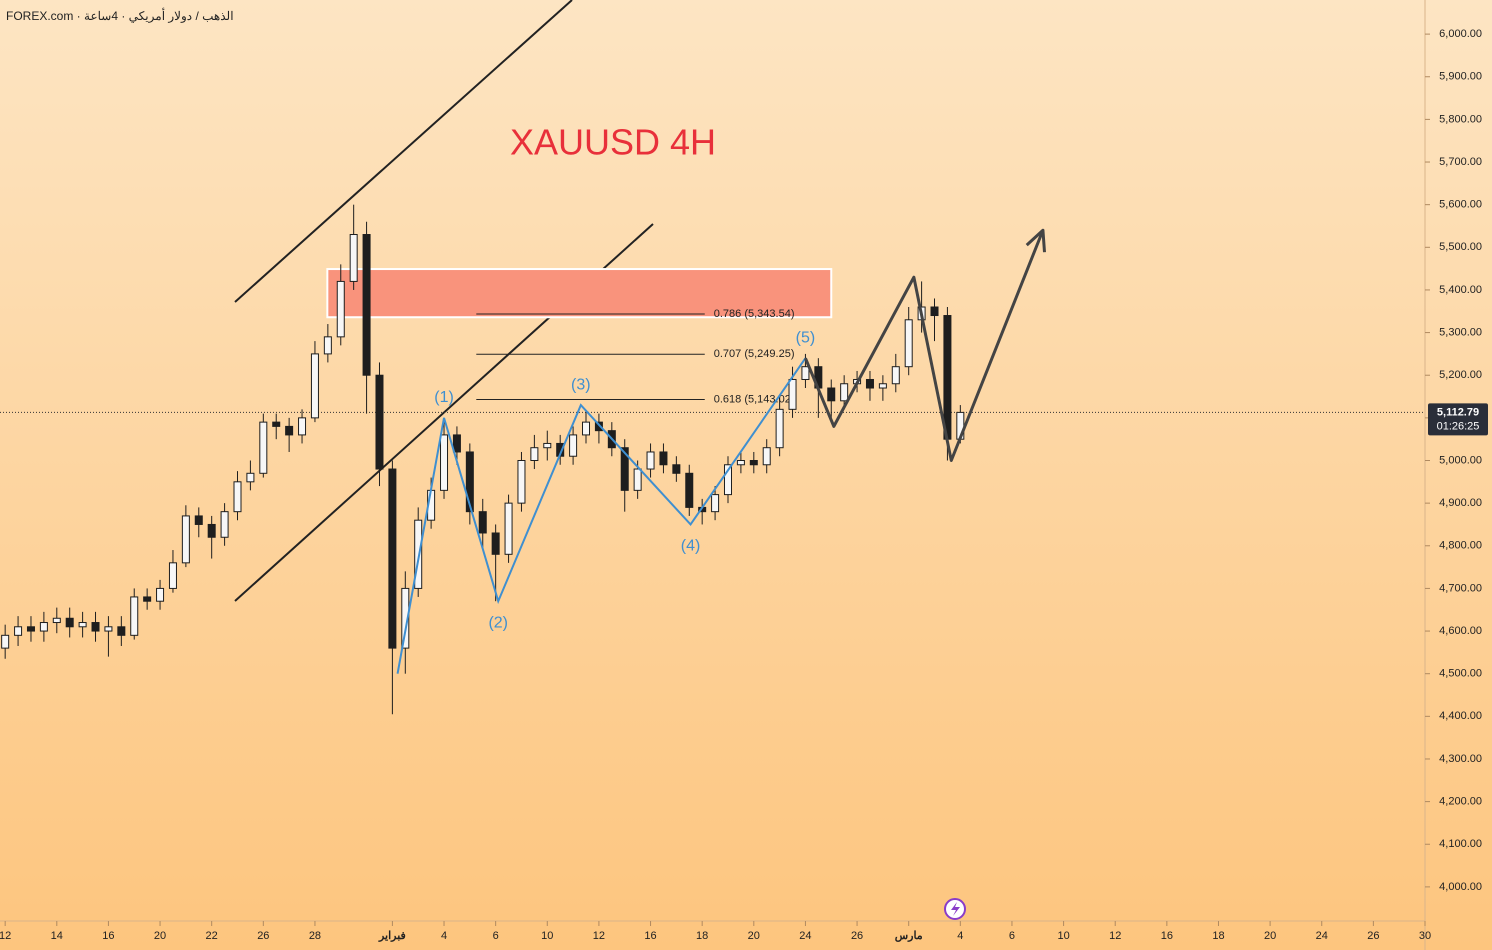  What do you see at coordinates (650, 936) in the screenshot?
I see `x-tick-label: 16` at bounding box center [650, 936].